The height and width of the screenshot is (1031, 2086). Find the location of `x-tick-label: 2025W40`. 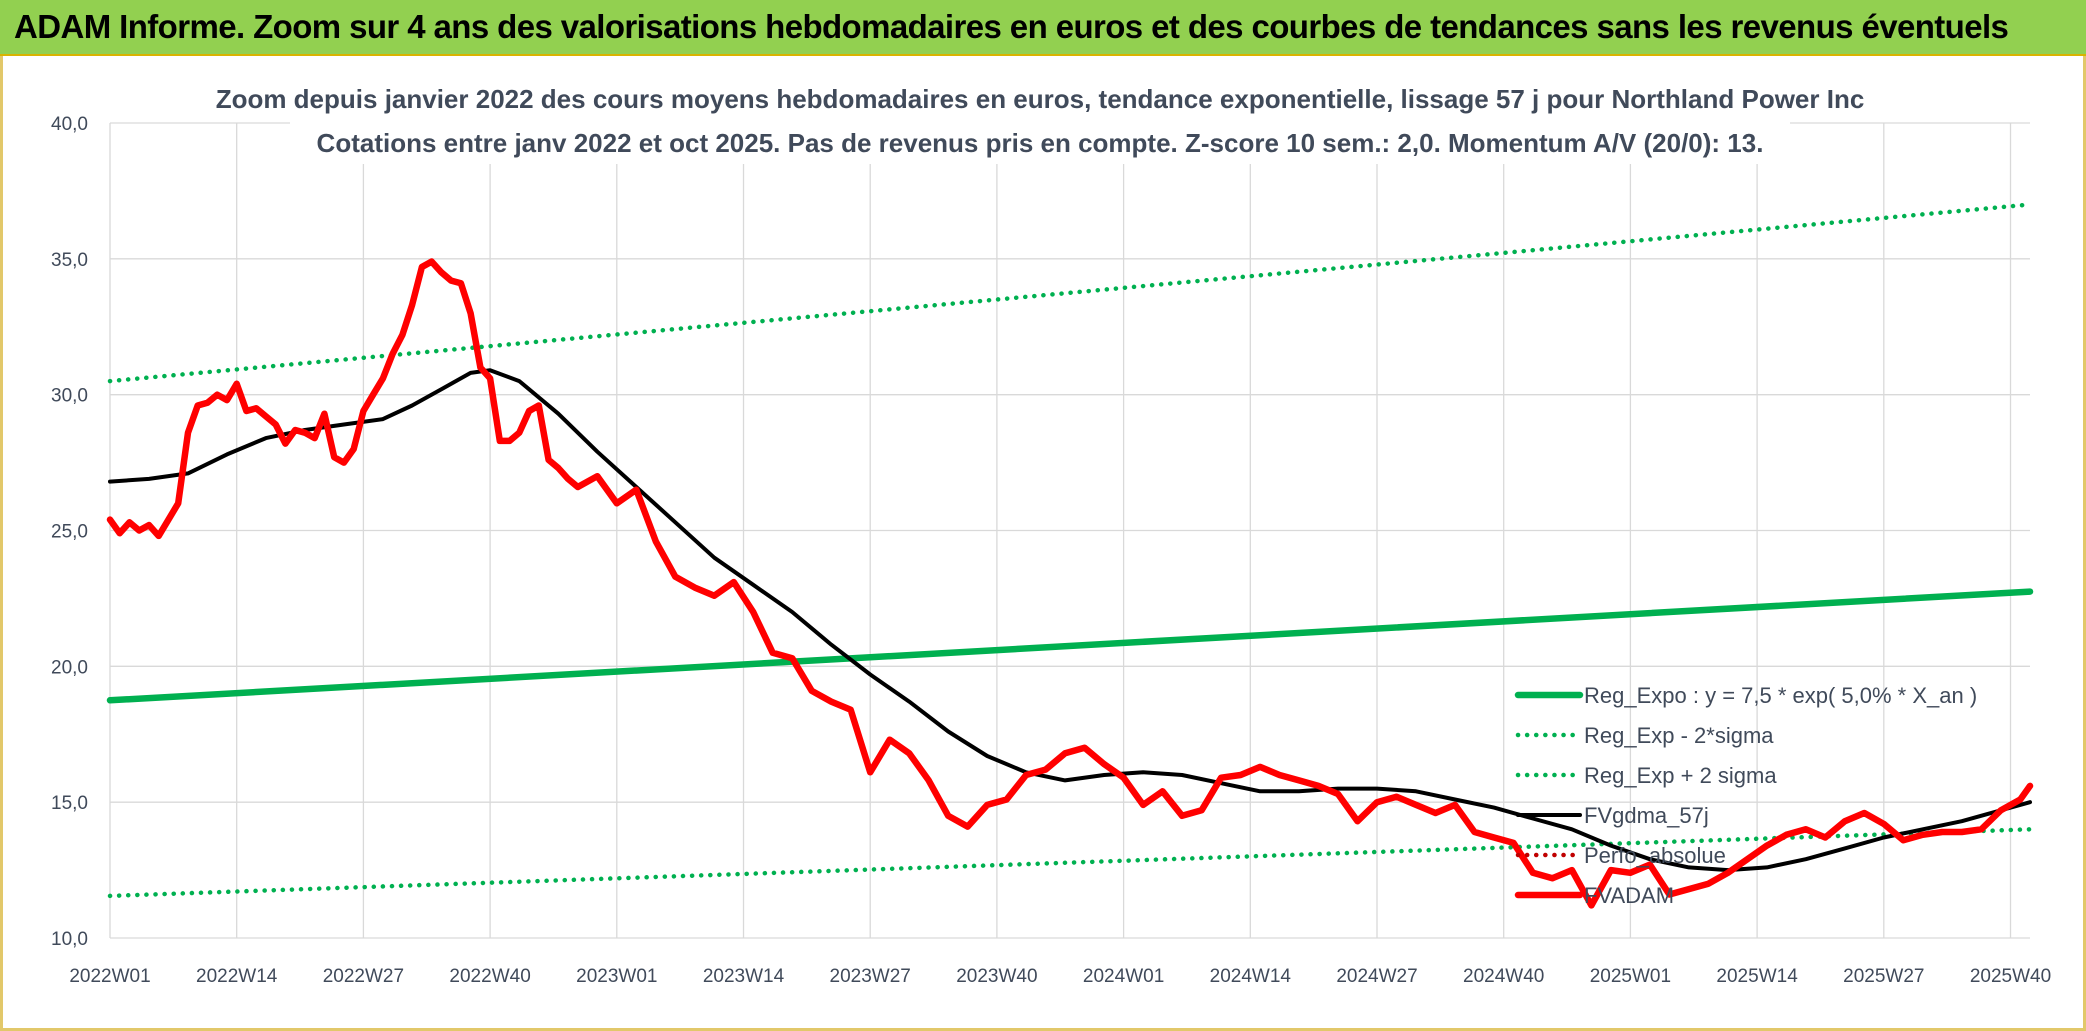

x-tick-label: 2025W40 is located at coordinates (2010, 976).